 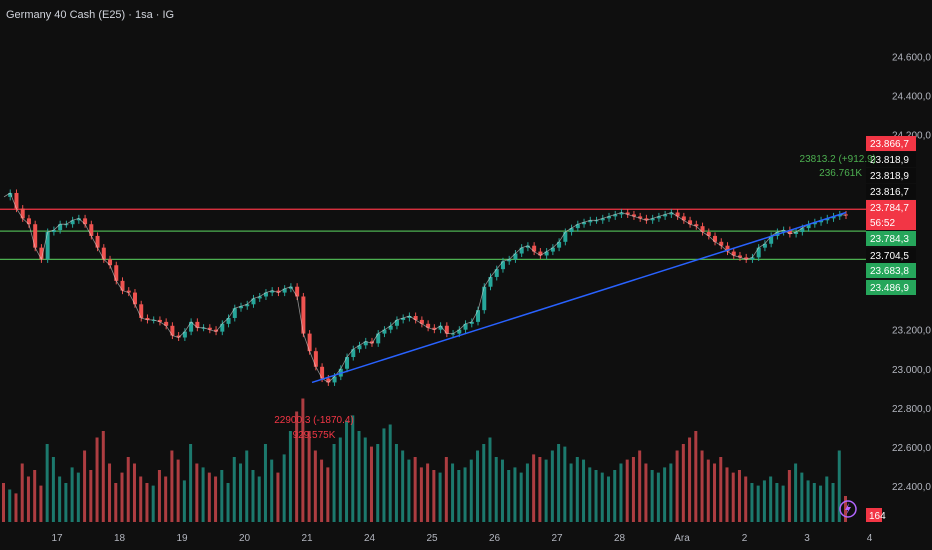 I want to click on price-tag-label: 56:52, so click(x=882, y=223).